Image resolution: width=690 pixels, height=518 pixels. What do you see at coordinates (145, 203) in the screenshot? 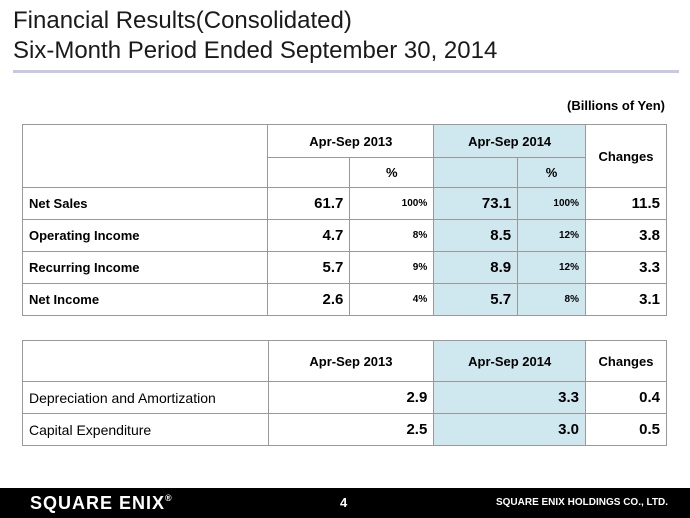
I see `row-label: Net Sales` at bounding box center [145, 203].